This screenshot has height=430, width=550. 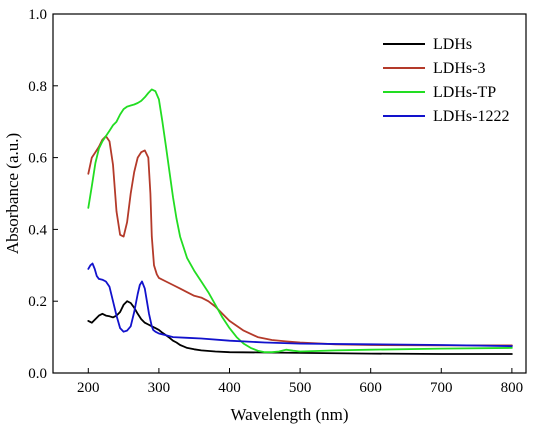 What do you see at coordinates (88, 388) in the screenshot?
I see `x-tick-label: 200` at bounding box center [88, 388].